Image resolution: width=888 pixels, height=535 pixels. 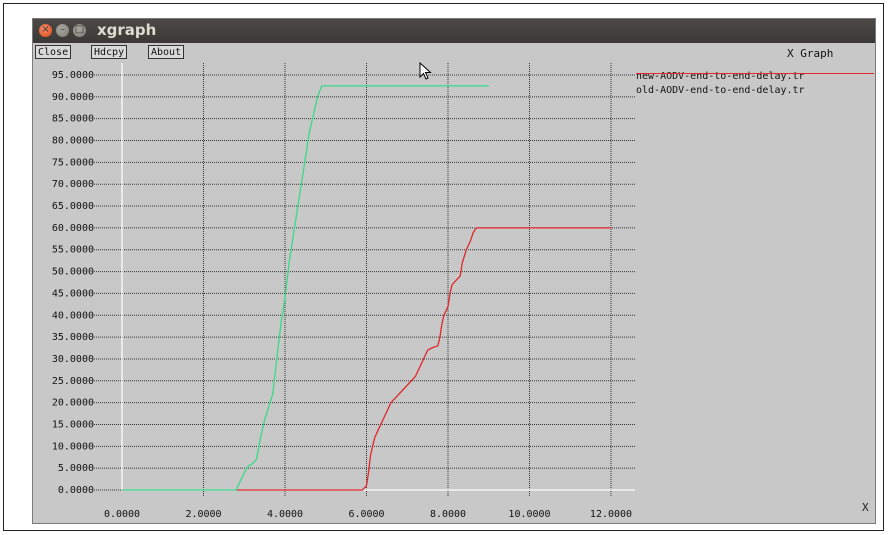 I want to click on y-tick-label: 60.0000, so click(x=73, y=228).